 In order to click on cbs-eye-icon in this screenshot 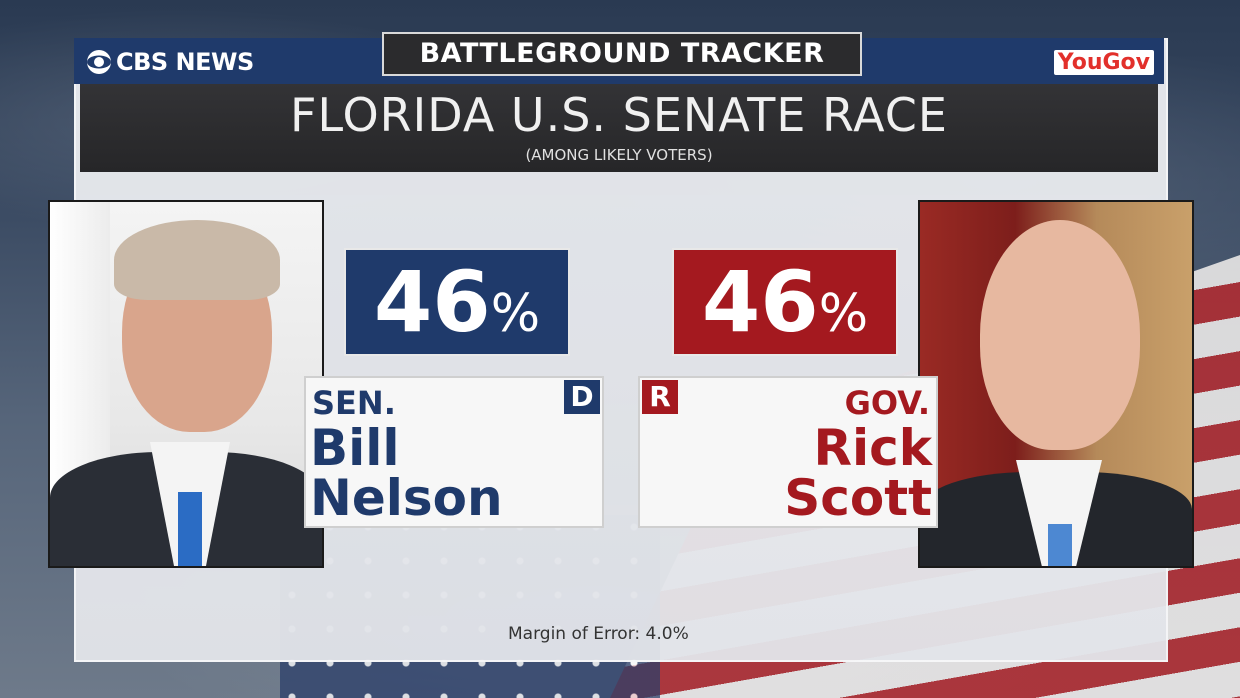, I will do `click(99, 62)`.